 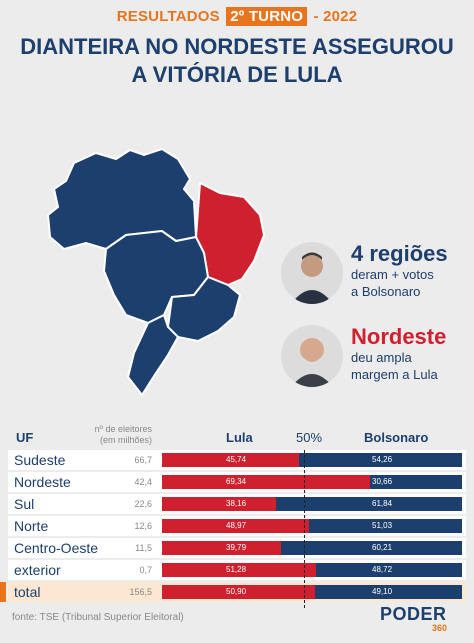 What do you see at coordinates (204, 309) in the screenshot?
I see `map-region-sudeste` at bounding box center [204, 309].